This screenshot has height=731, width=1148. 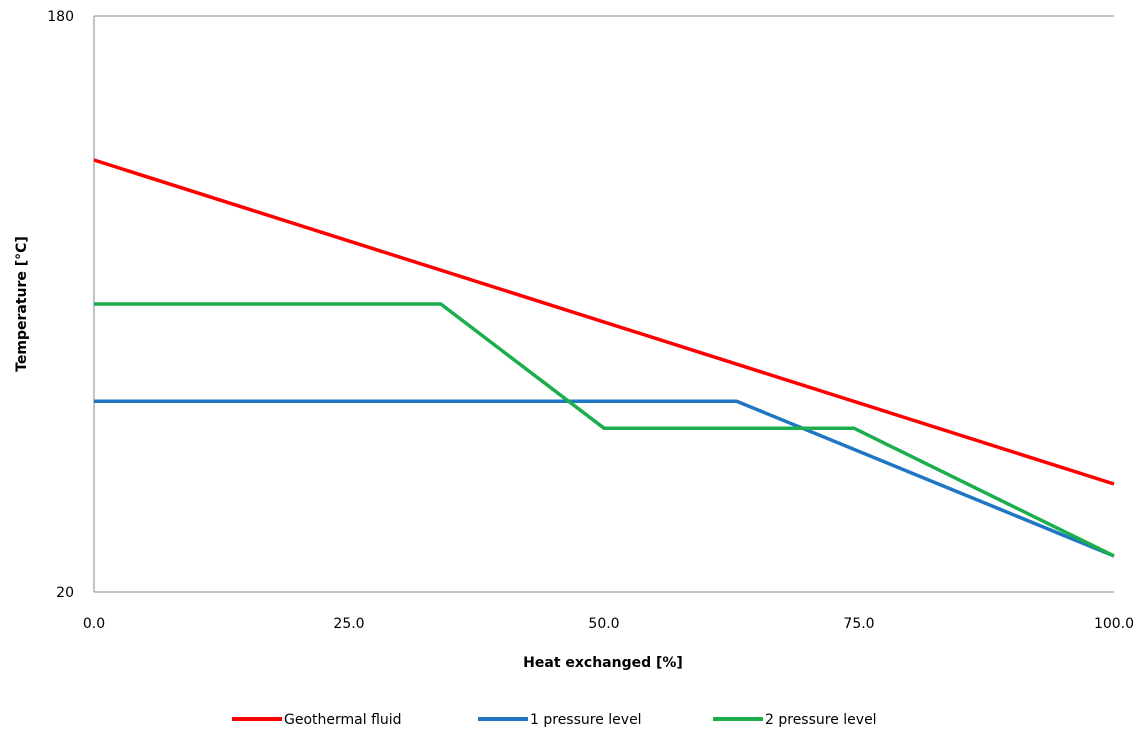 I want to click on x-tick-label: 100.0, so click(x=1114, y=624).